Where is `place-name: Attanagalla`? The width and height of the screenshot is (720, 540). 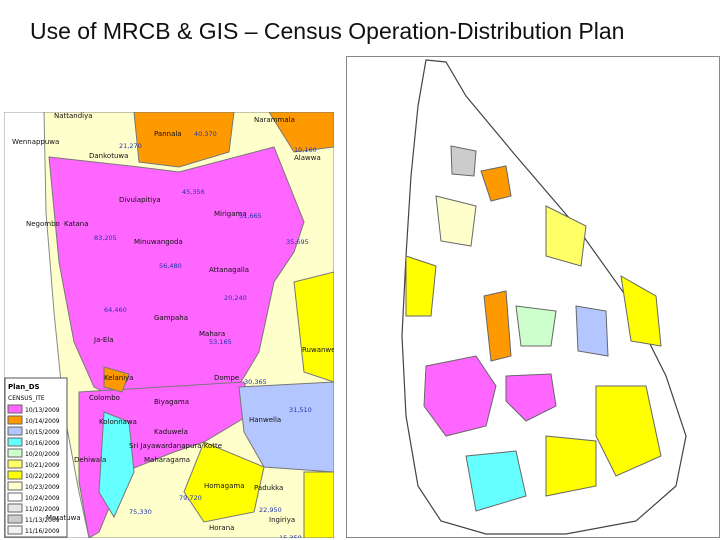
place-name: Attanagalla is located at coordinates (229, 270).